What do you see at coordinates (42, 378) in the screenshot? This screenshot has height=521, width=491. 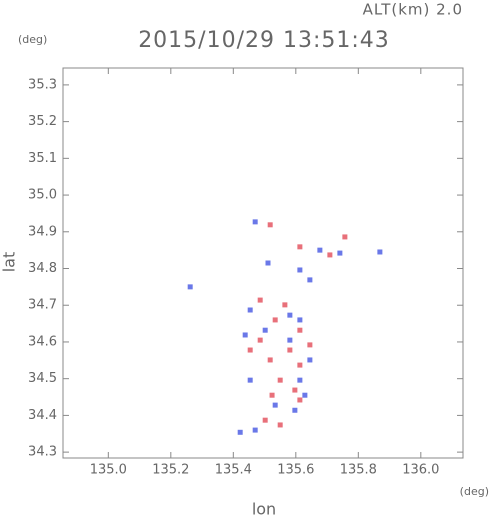 I see `y-tick-label: 34.5` at bounding box center [42, 378].